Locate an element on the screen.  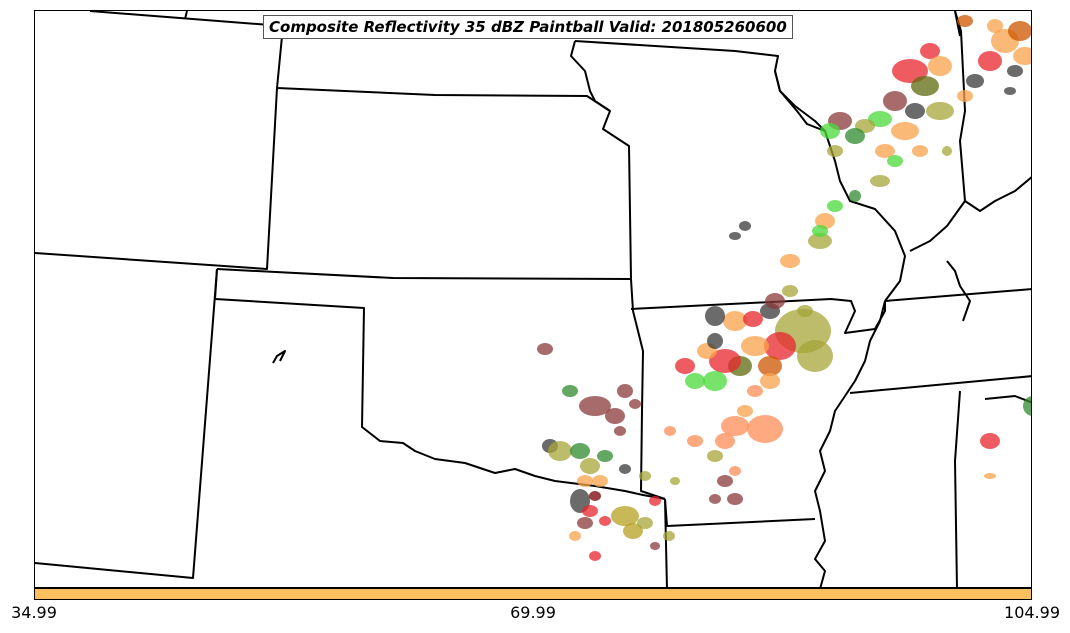
colorbar-tick-mid: 69.99 is located at coordinates (533, 612).